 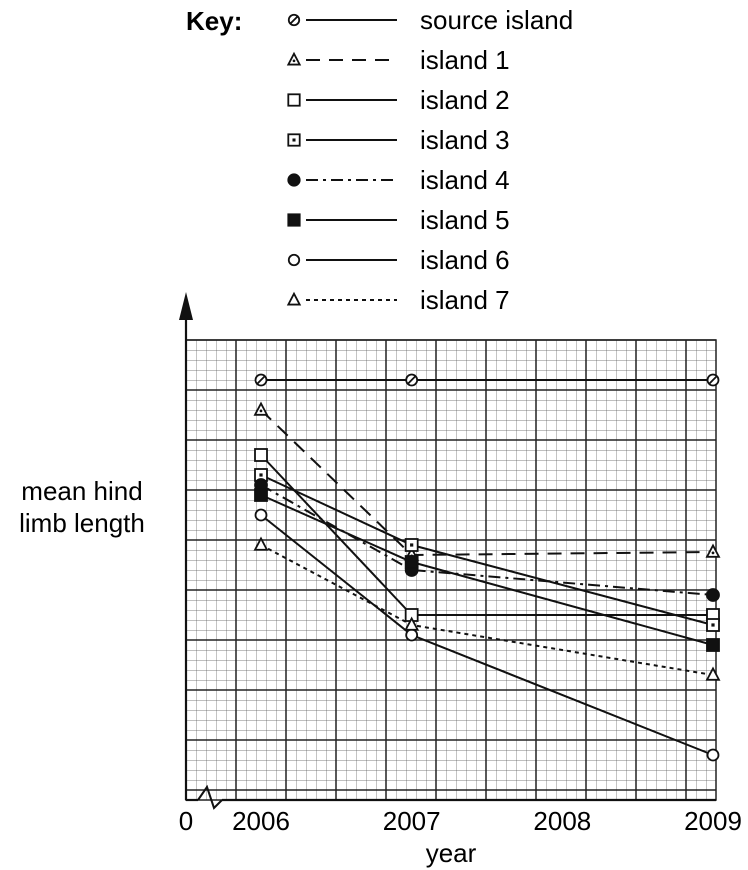 I want to click on x-tick-label: 2007, so click(x=412, y=821).